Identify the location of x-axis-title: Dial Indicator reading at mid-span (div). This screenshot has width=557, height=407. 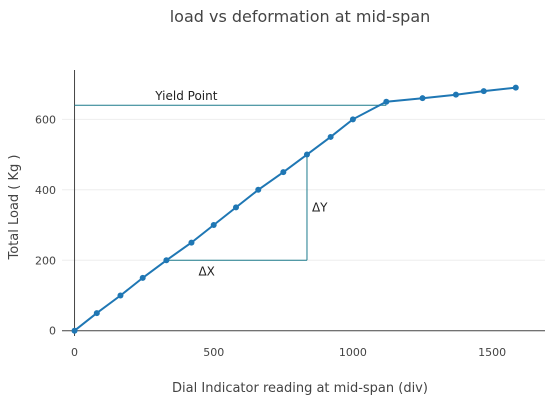
(300, 388).